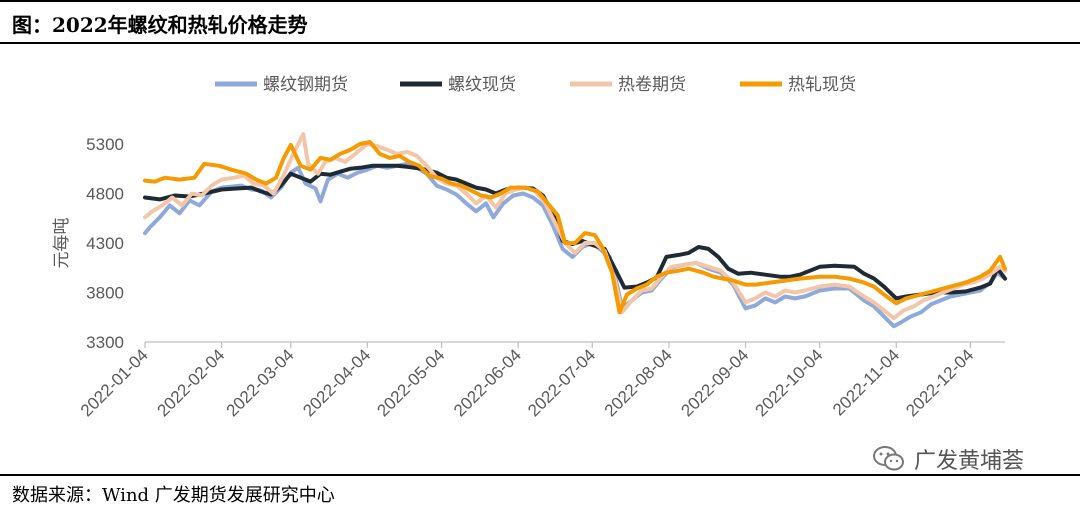  What do you see at coordinates (482, 85) in the screenshot?
I see `legend-label: 螺纹现货` at bounding box center [482, 85].